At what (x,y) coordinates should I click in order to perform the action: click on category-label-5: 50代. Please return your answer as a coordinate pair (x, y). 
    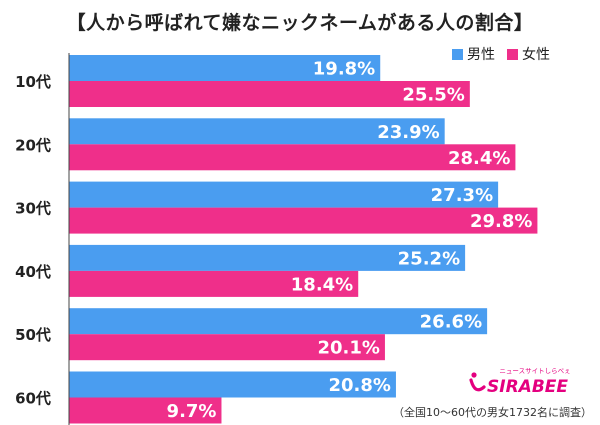
    Looking at the image, I should click on (33, 335).